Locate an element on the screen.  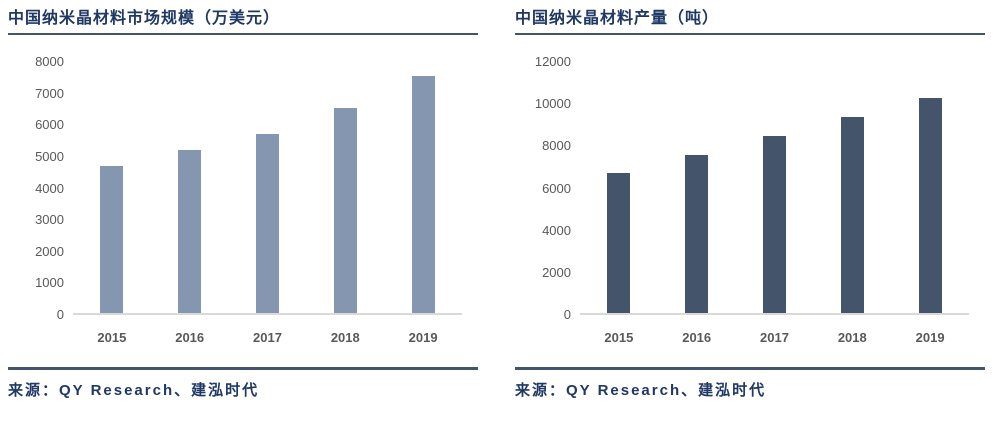
y-axis-tick-label: 1000 is located at coordinates (49, 283).